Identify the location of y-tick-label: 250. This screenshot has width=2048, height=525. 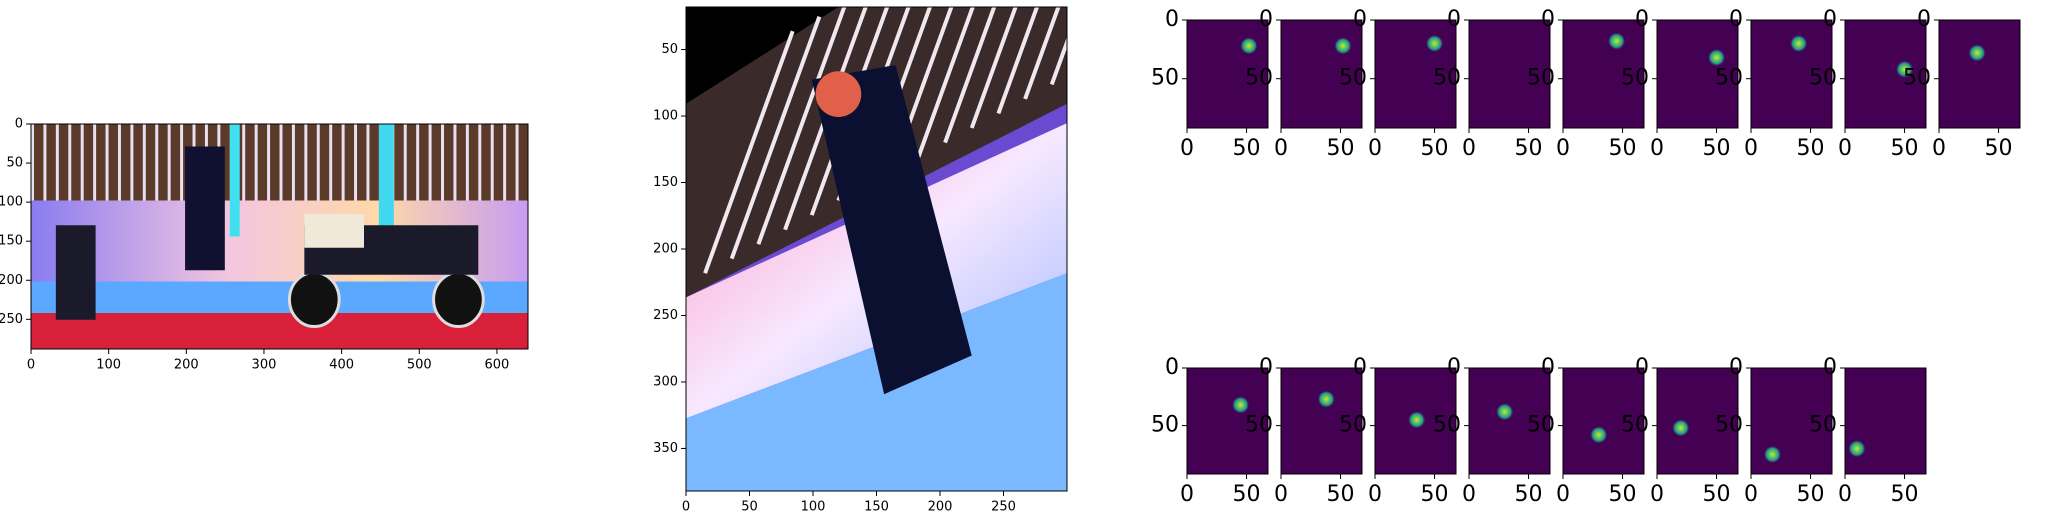
(11, 319).